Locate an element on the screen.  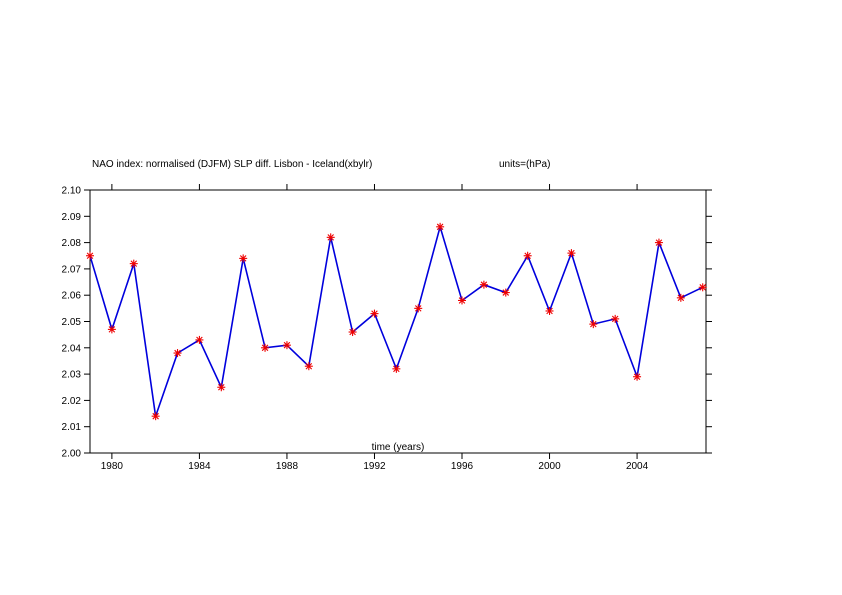
x-axis-label: time (years) is located at coordinates (398, 447).